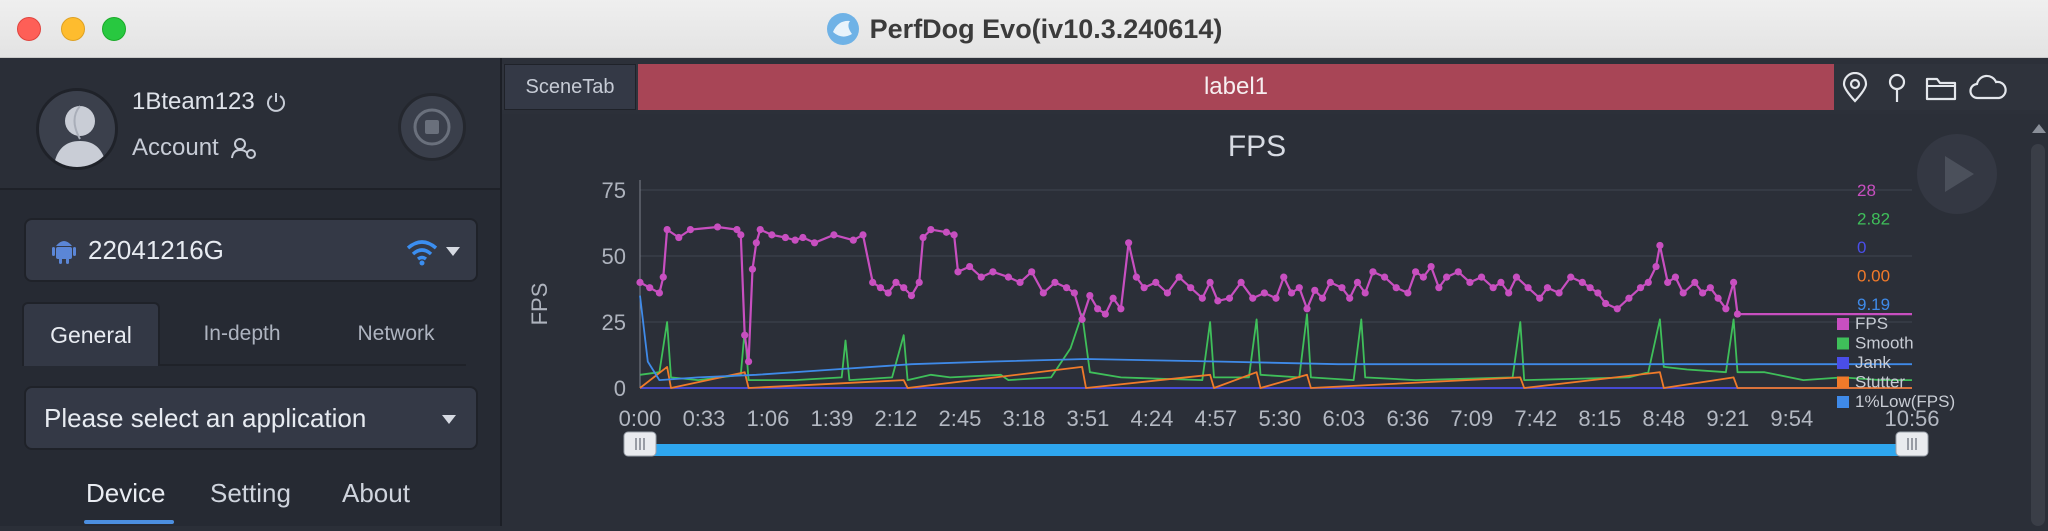 Image resolution: width=2048 pixels, height=531 pixels. Describe the element at coordinates (376, 493) in the screenshot. I see `nav-about: About` at that location.